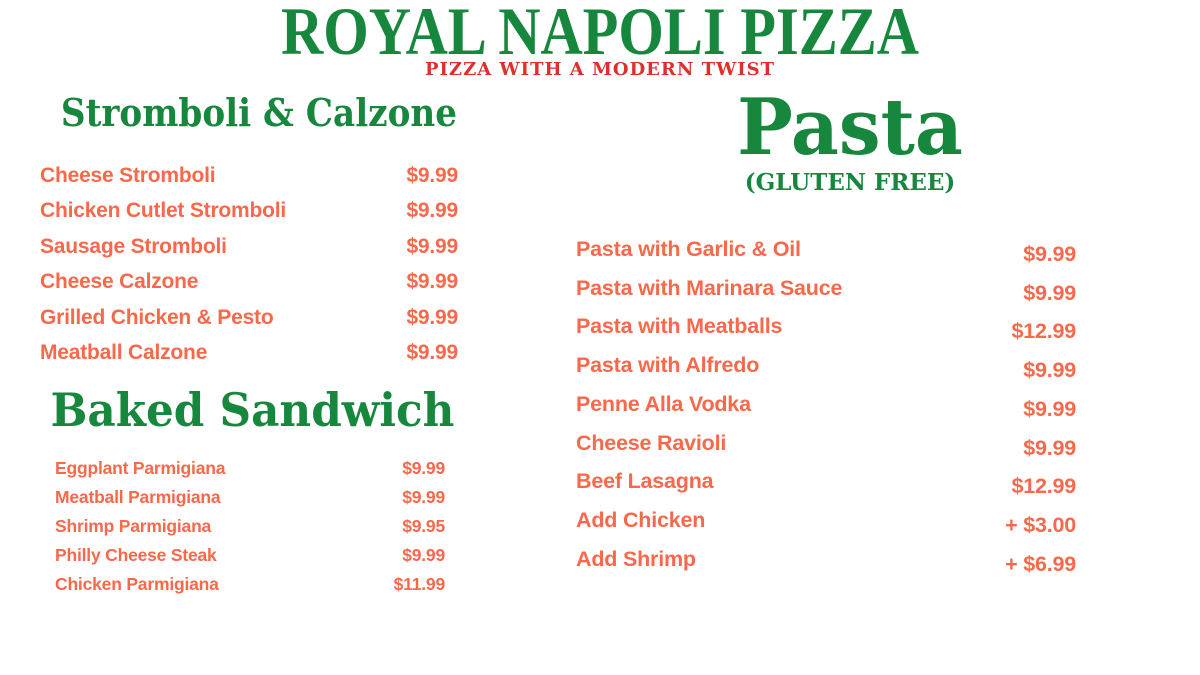  What do you see at coordinates (826, 249) in the screenshot?
I see `menu-item-row: Pasta with Garlic & Oil $9.99` at bounding box center [826, 249].